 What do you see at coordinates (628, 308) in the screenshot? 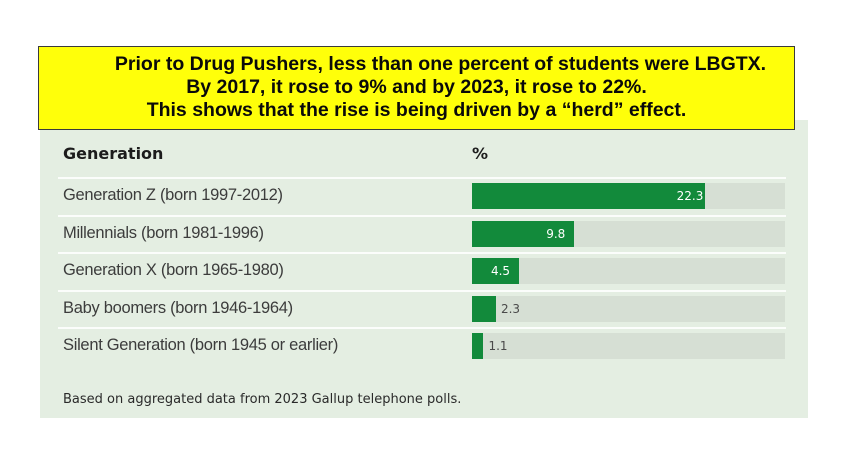
I see `bar-track: 2.3` at bounding box center [628, 308].